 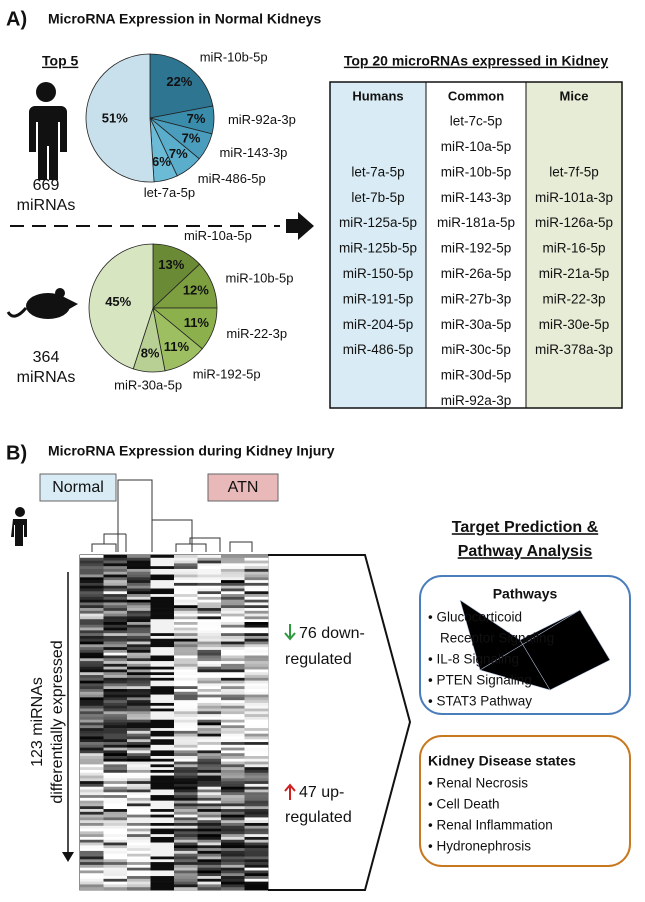 I want to click on down-label: 76 down-, so click(x=332, y=633).